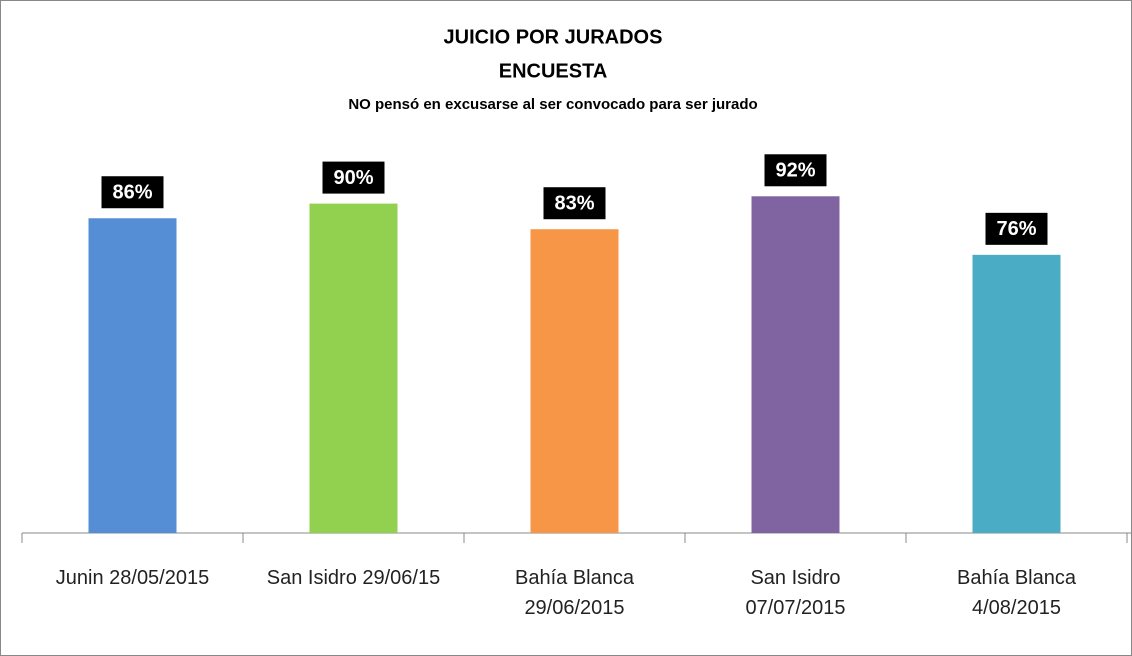 This screenshot has width=1132, height=656. I want to click on x-tick-label: San Isidro 29/06/15, so click(353, 578).